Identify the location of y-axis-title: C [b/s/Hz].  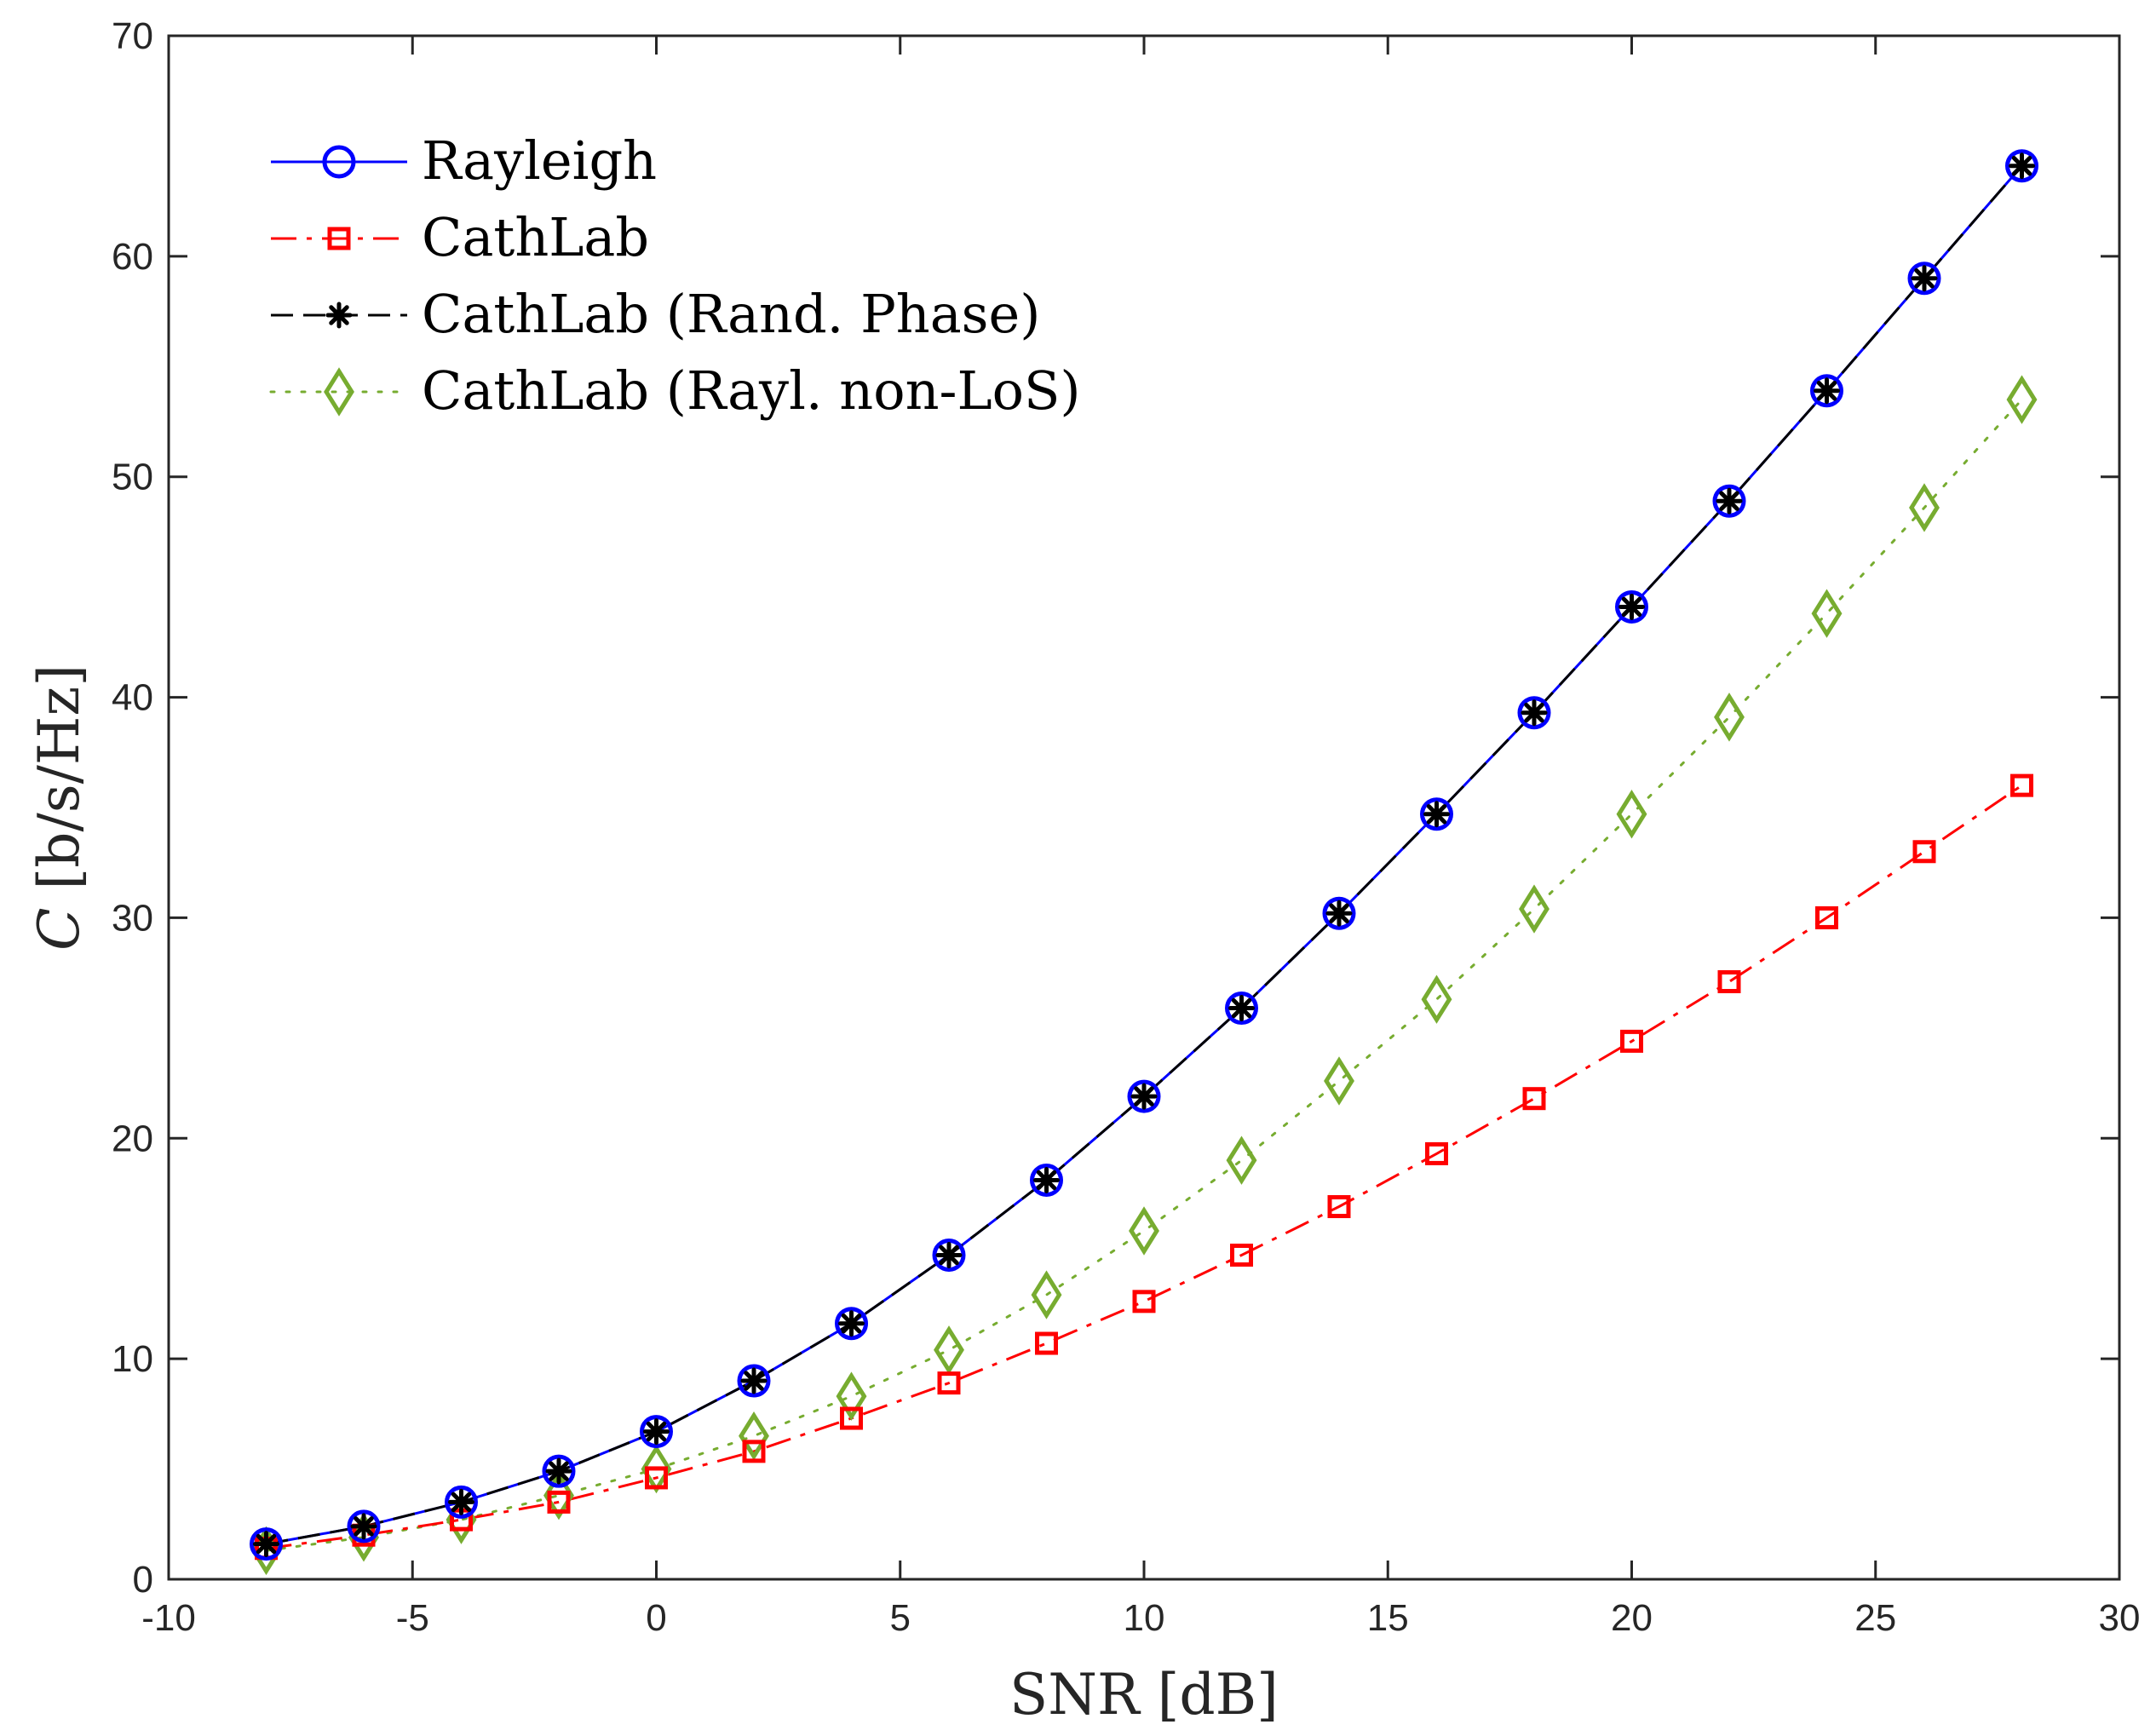
(59, 807).